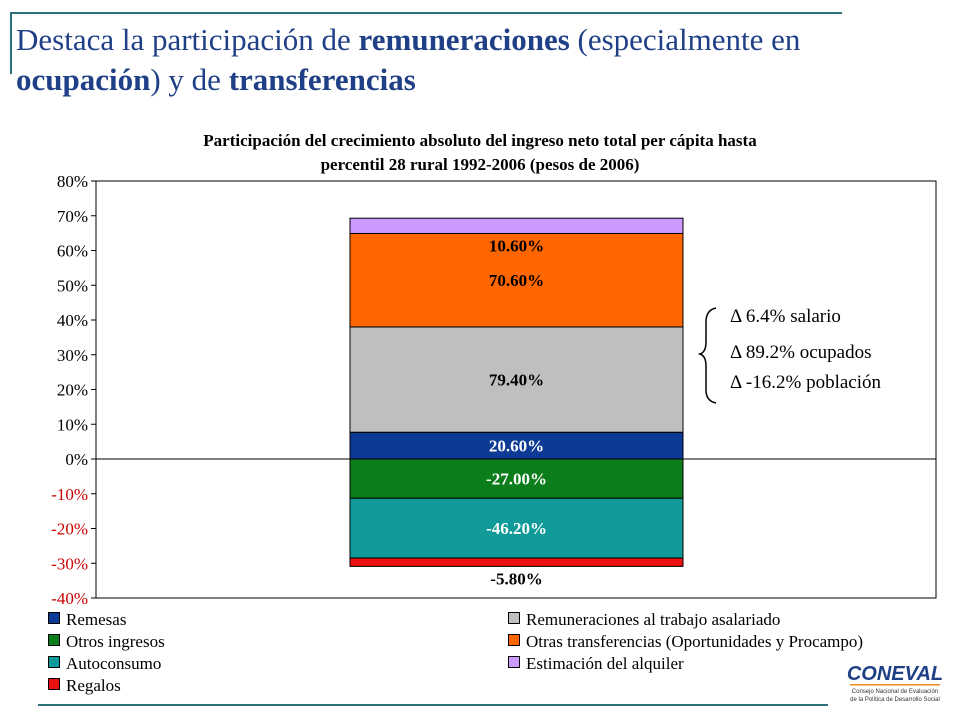  I want to click on slide-title-part: ) y de, so click(189, 79).